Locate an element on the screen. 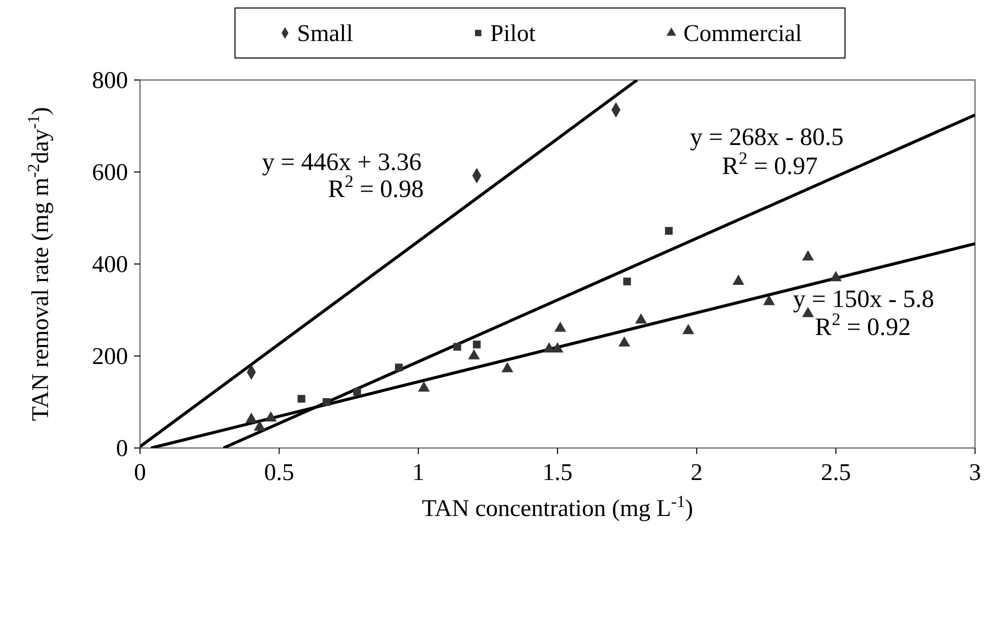 Image resolution: width=984 pixels, height=642 pixels. x-tick-label: 1.5 is located at coordinates (557, 473).